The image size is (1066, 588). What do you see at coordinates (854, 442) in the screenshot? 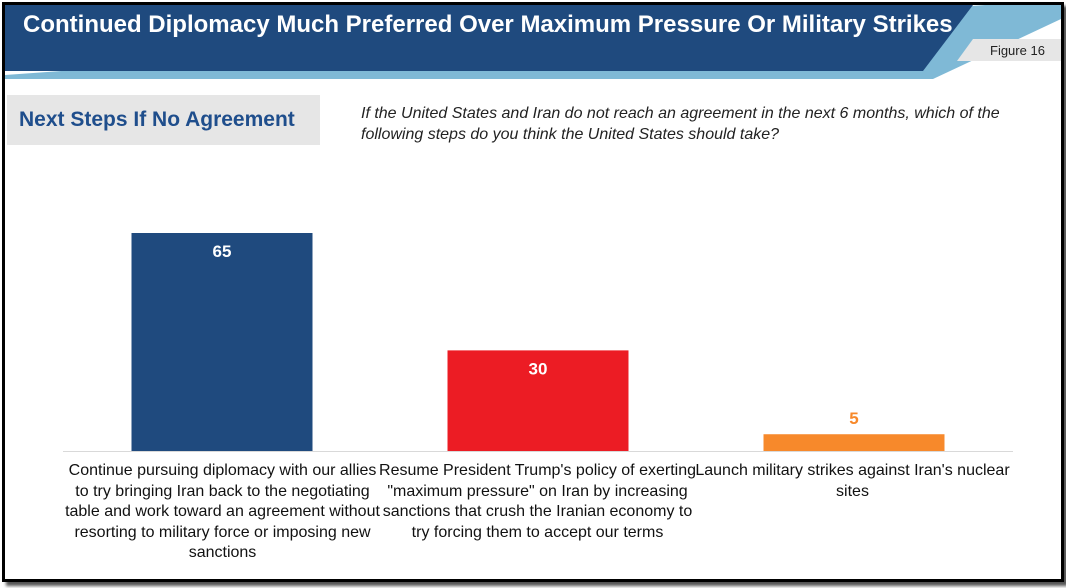
I see `bar-military-strikes` at bounding box center [854, 442].